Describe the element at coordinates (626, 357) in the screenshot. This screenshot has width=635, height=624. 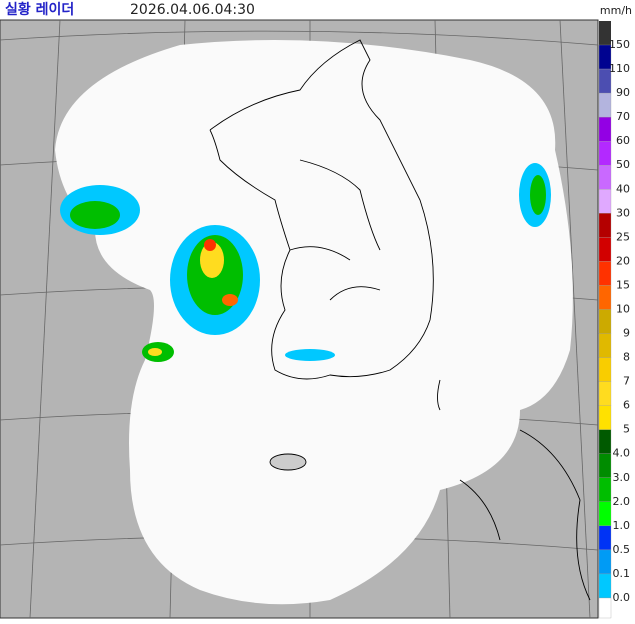
I see `legend-label: 8` at that location.